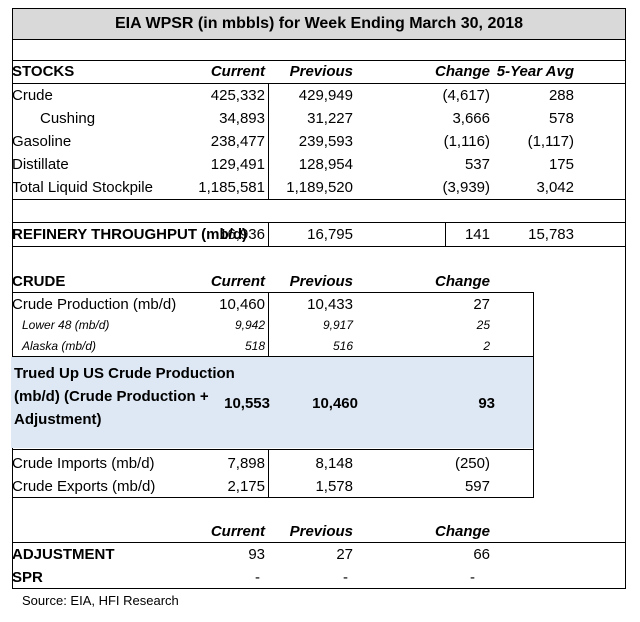  I want to click on row-change: (250), so click(472, 463).